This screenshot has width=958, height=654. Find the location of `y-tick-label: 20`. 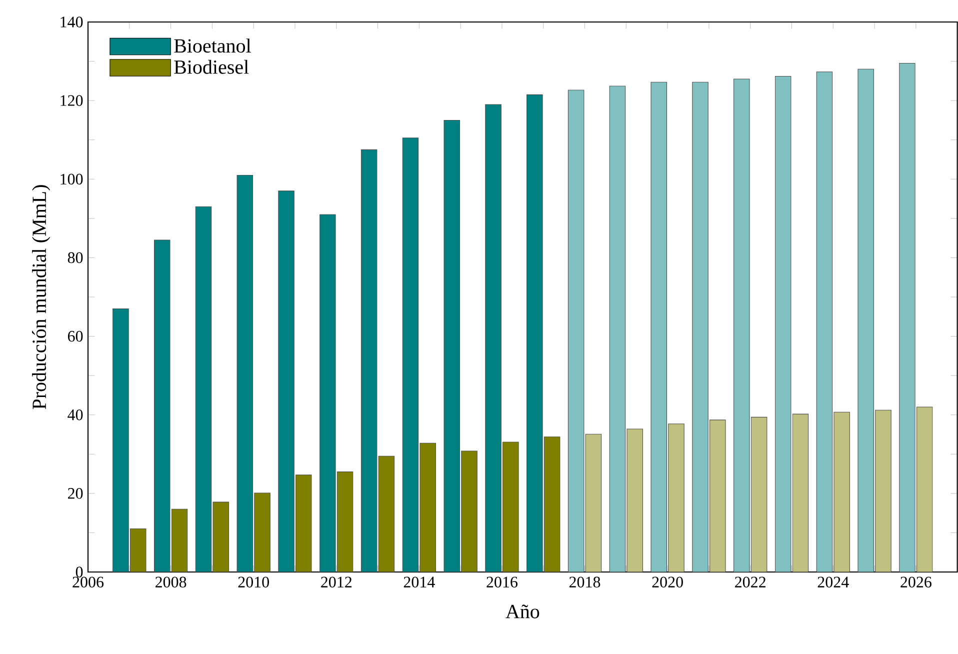

y-tick-label: 20 is located at coordinates (75, 493).